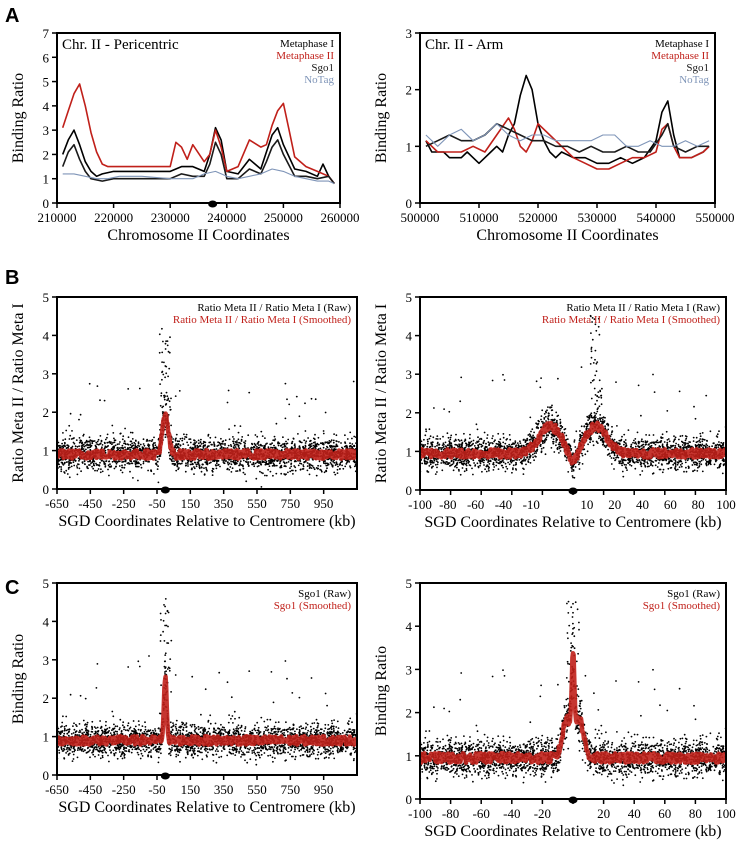 Image resolution: width=749 pixels, height=841 pixels. I want to click on x-tick-label: -50, so click(156, 503).